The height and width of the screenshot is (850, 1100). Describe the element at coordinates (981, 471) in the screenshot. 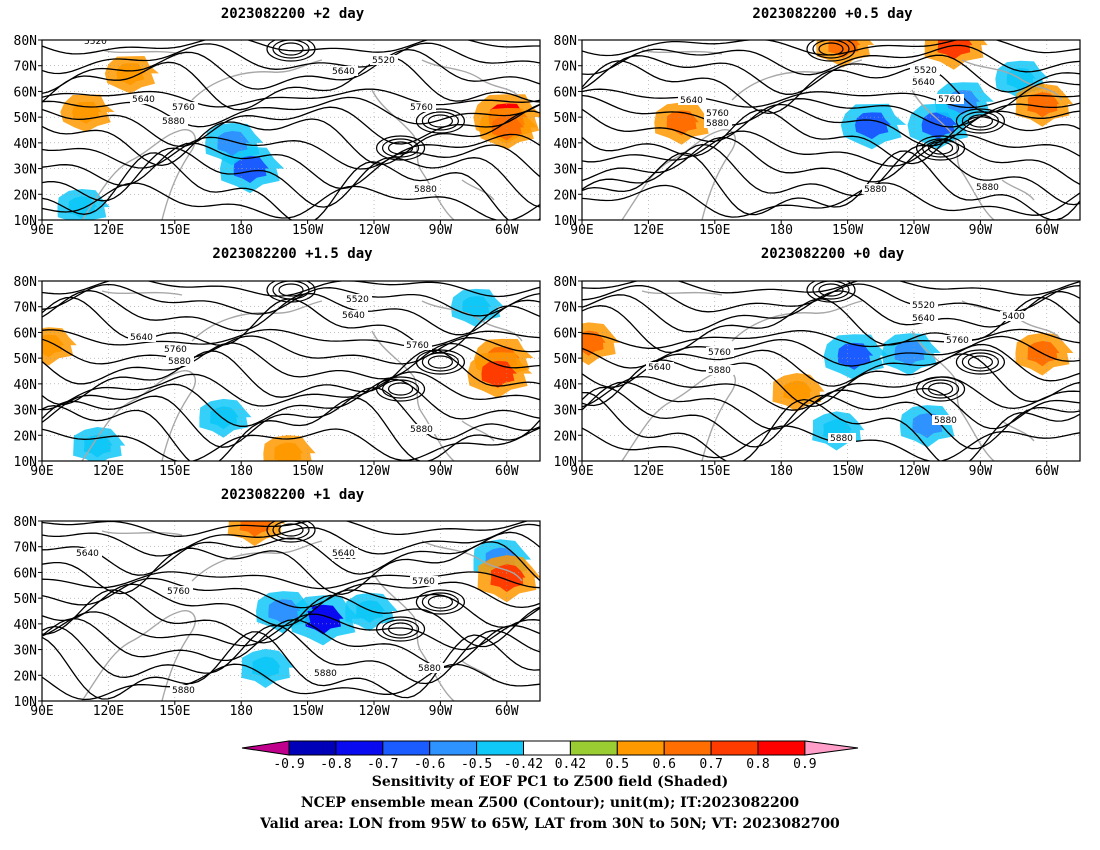

I see `lon-tick-label: 90W` at that location.